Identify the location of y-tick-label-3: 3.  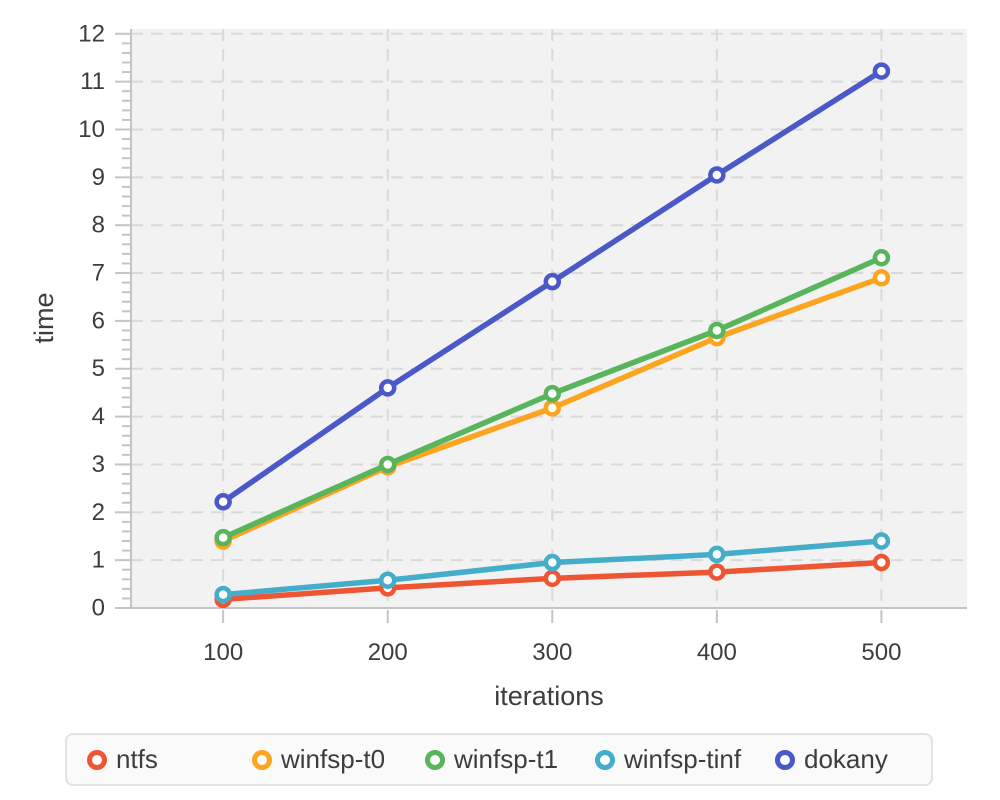
(98, 464).